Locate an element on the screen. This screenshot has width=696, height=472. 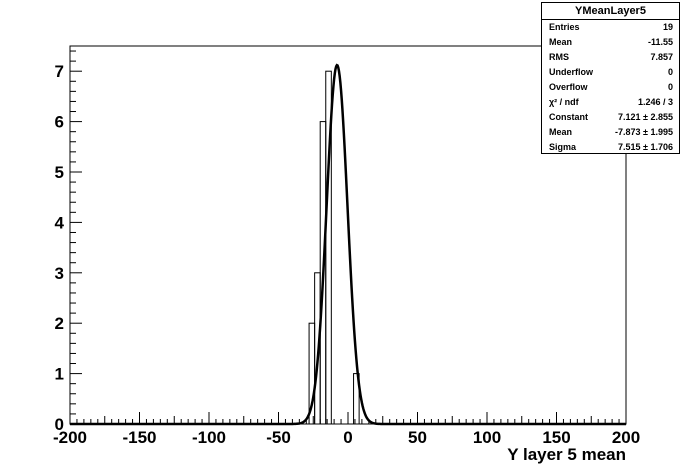
stats-row-value: 1.246 / 3 is located at coordinates (655, 102).